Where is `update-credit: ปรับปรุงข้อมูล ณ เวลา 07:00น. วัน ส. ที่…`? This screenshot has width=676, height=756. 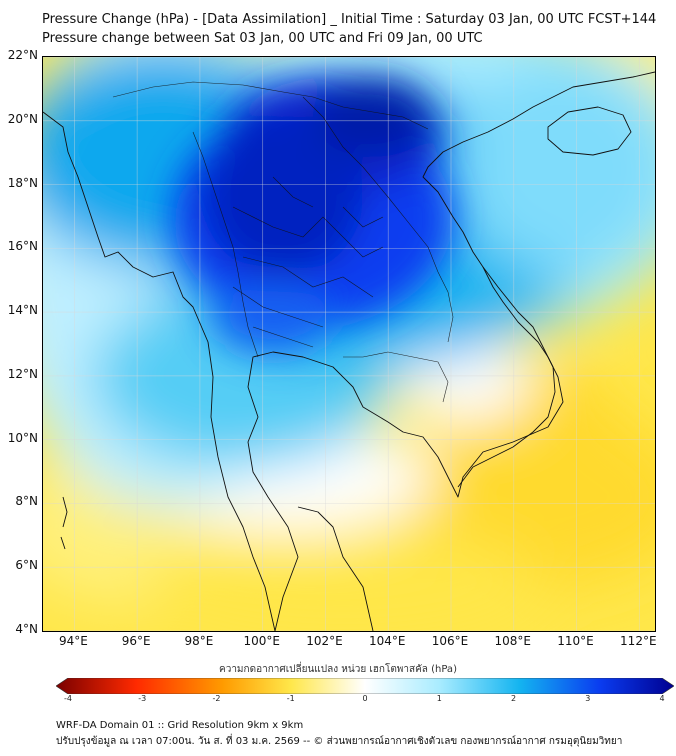
update-credit: ปรับปรุงข้อมูล ณ เวลา 07:00น. วัน ส. ที่… is located at coordinates (339, 741).